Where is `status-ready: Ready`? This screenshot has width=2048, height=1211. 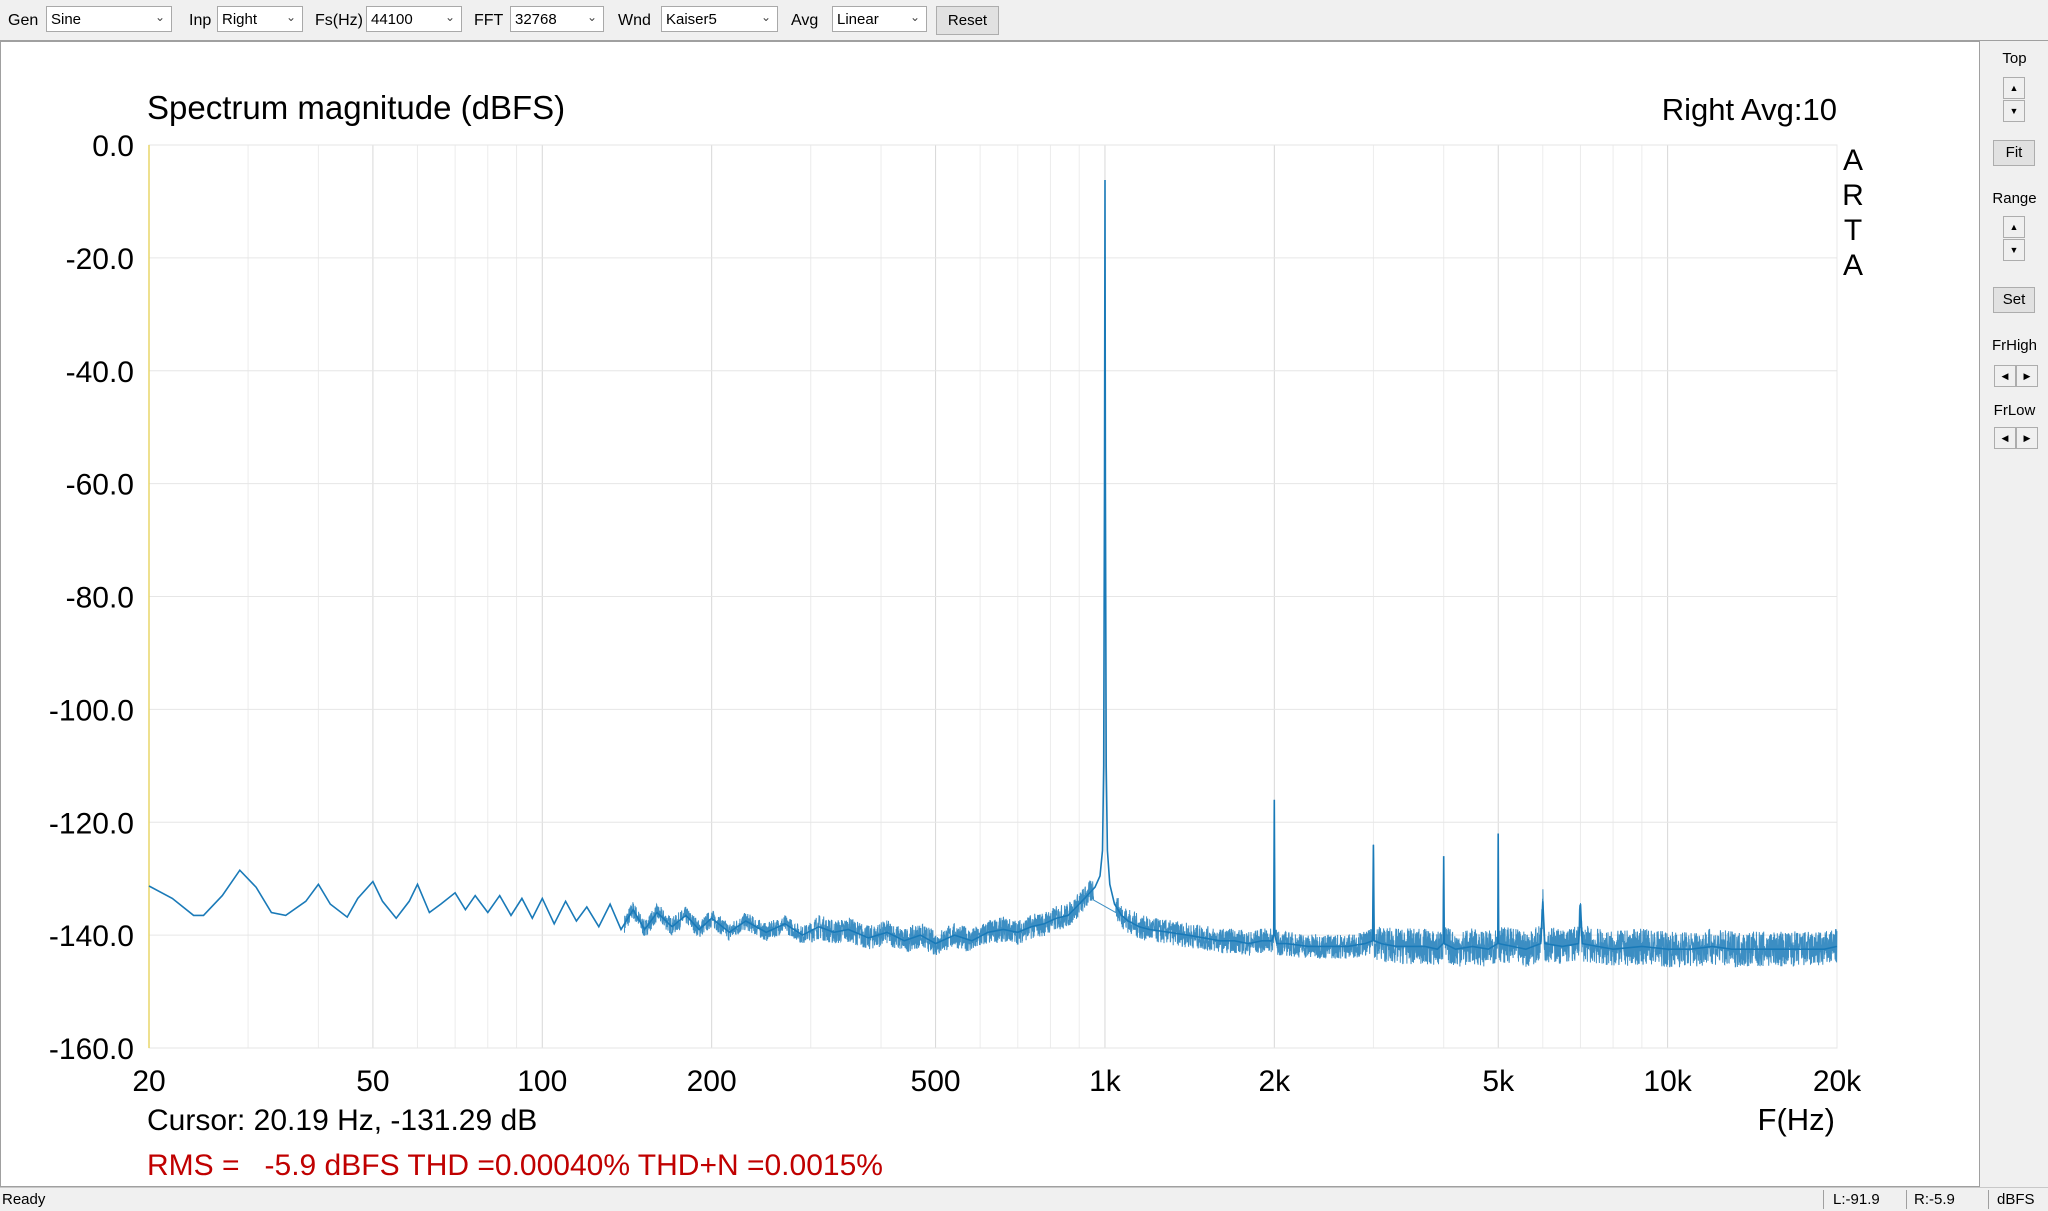
status-ready: Ready is located at coordinates (24, 1199).